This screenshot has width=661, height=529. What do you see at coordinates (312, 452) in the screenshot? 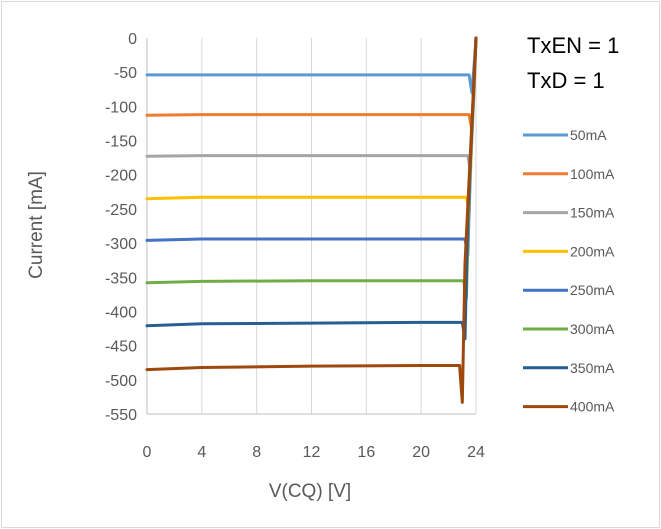
I see `x-tick-label-3: 12` at bounding box center [312, 452].